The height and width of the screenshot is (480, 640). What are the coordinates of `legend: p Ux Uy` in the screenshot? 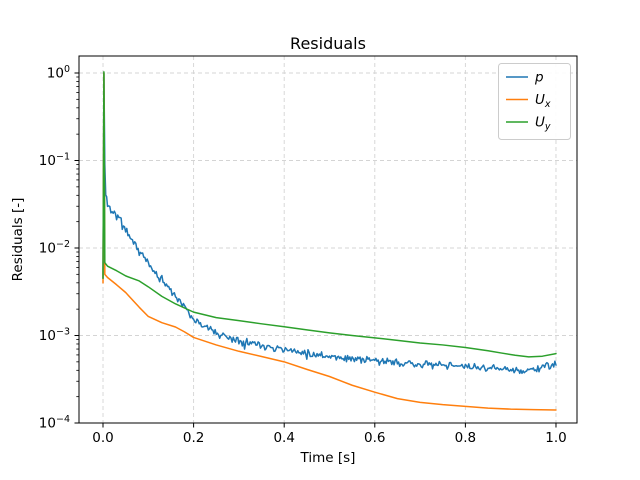 It's located at (534, 101).